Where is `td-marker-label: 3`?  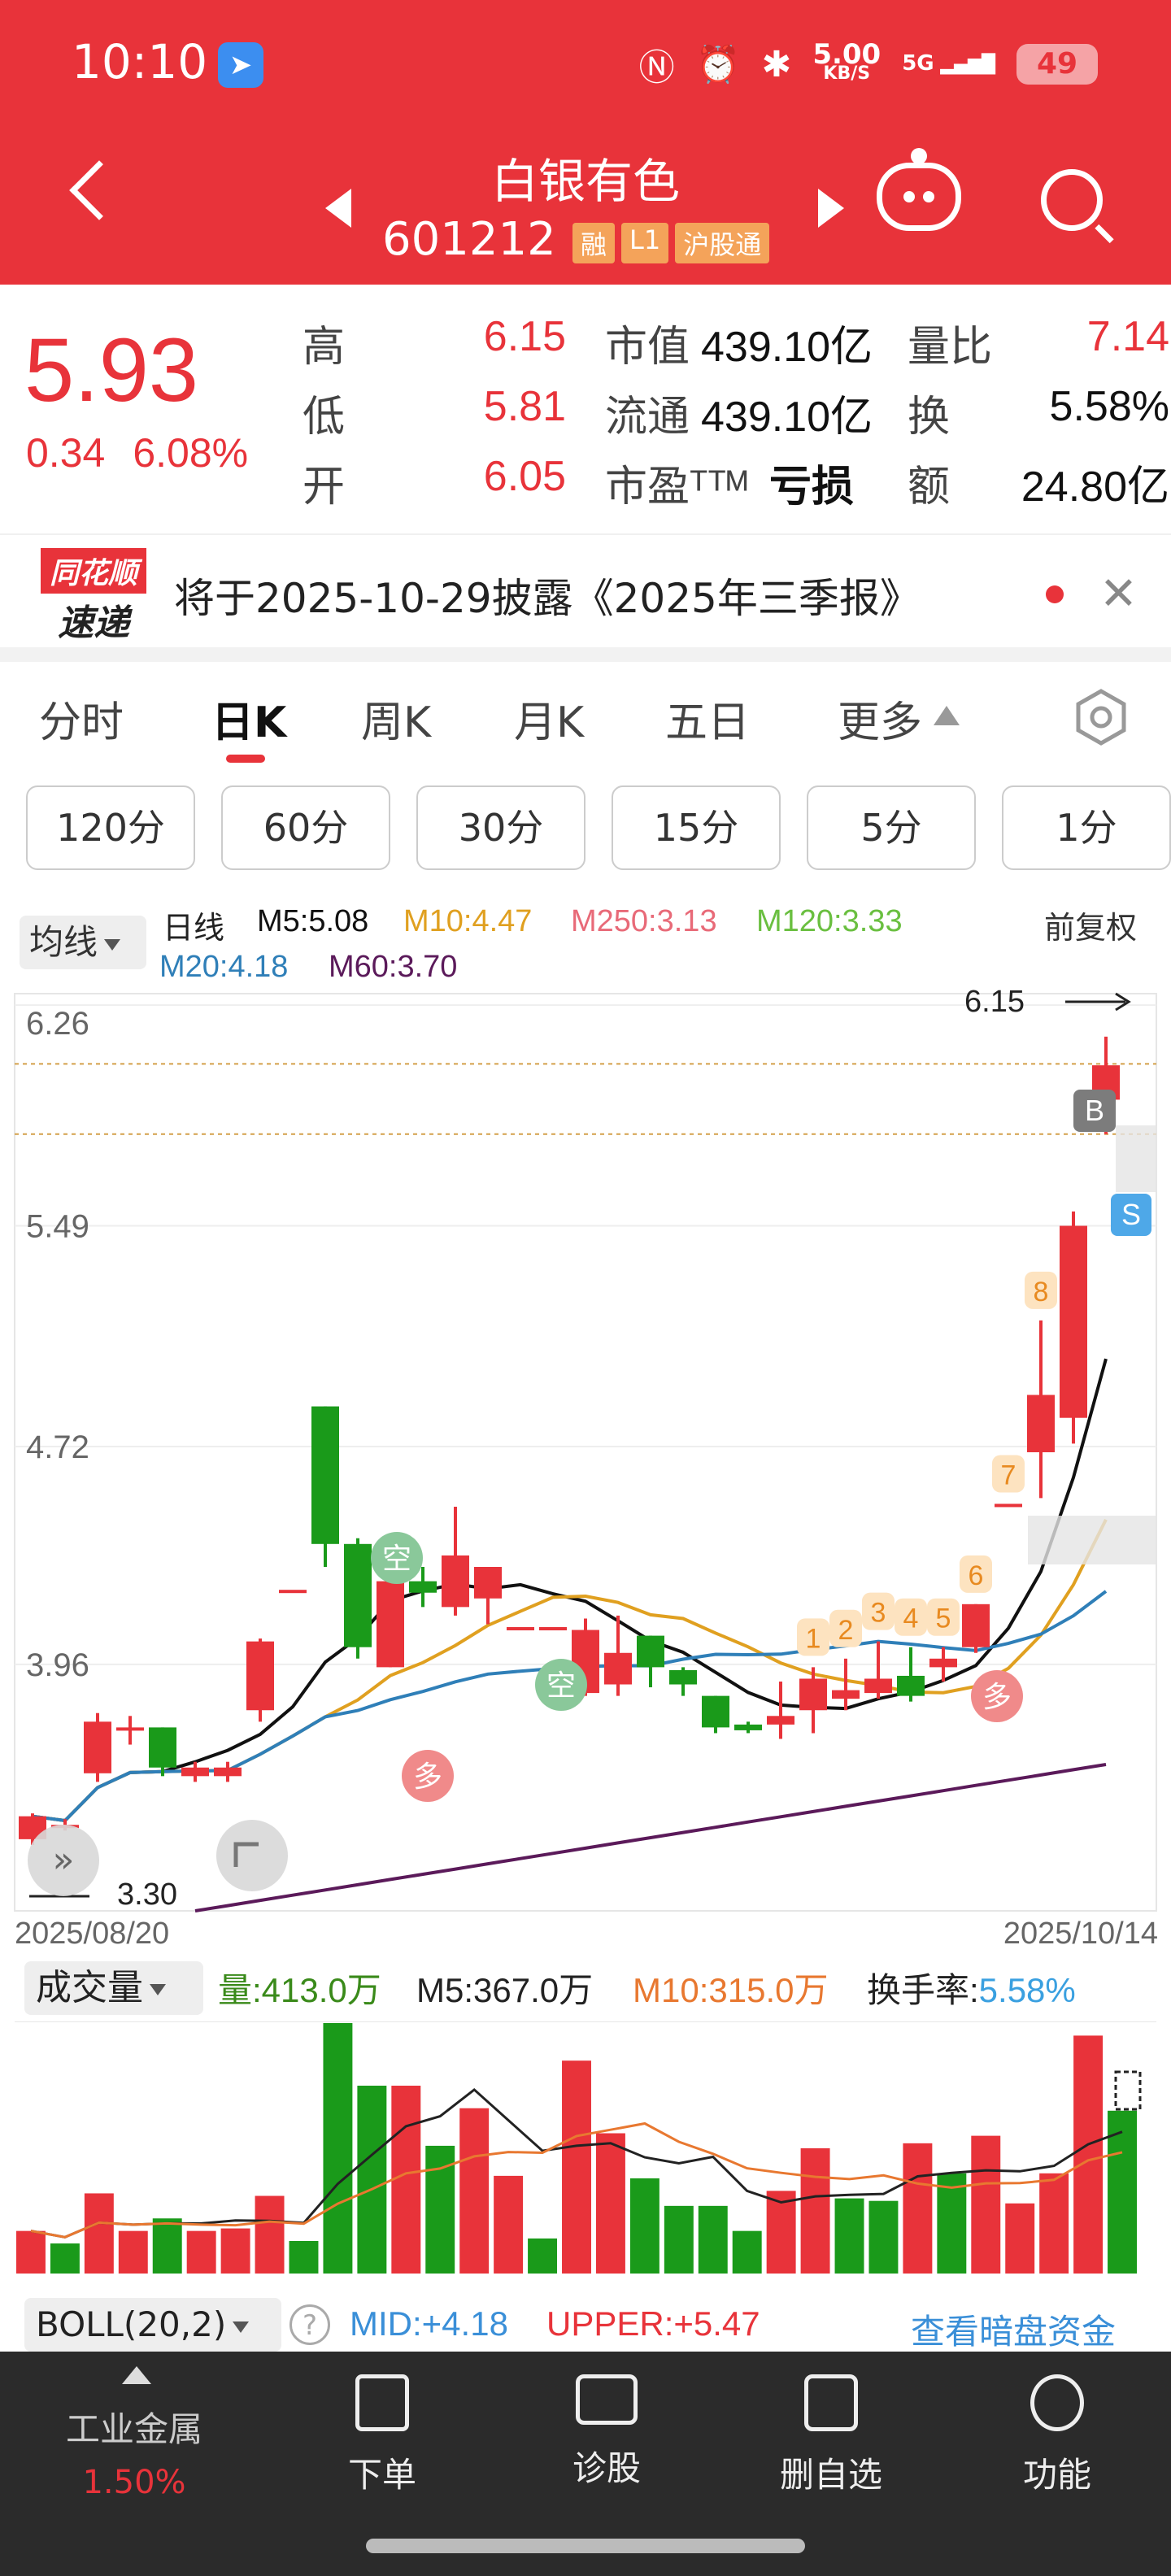
td-marker-label: 3 is located at coordinates (879, 1614).